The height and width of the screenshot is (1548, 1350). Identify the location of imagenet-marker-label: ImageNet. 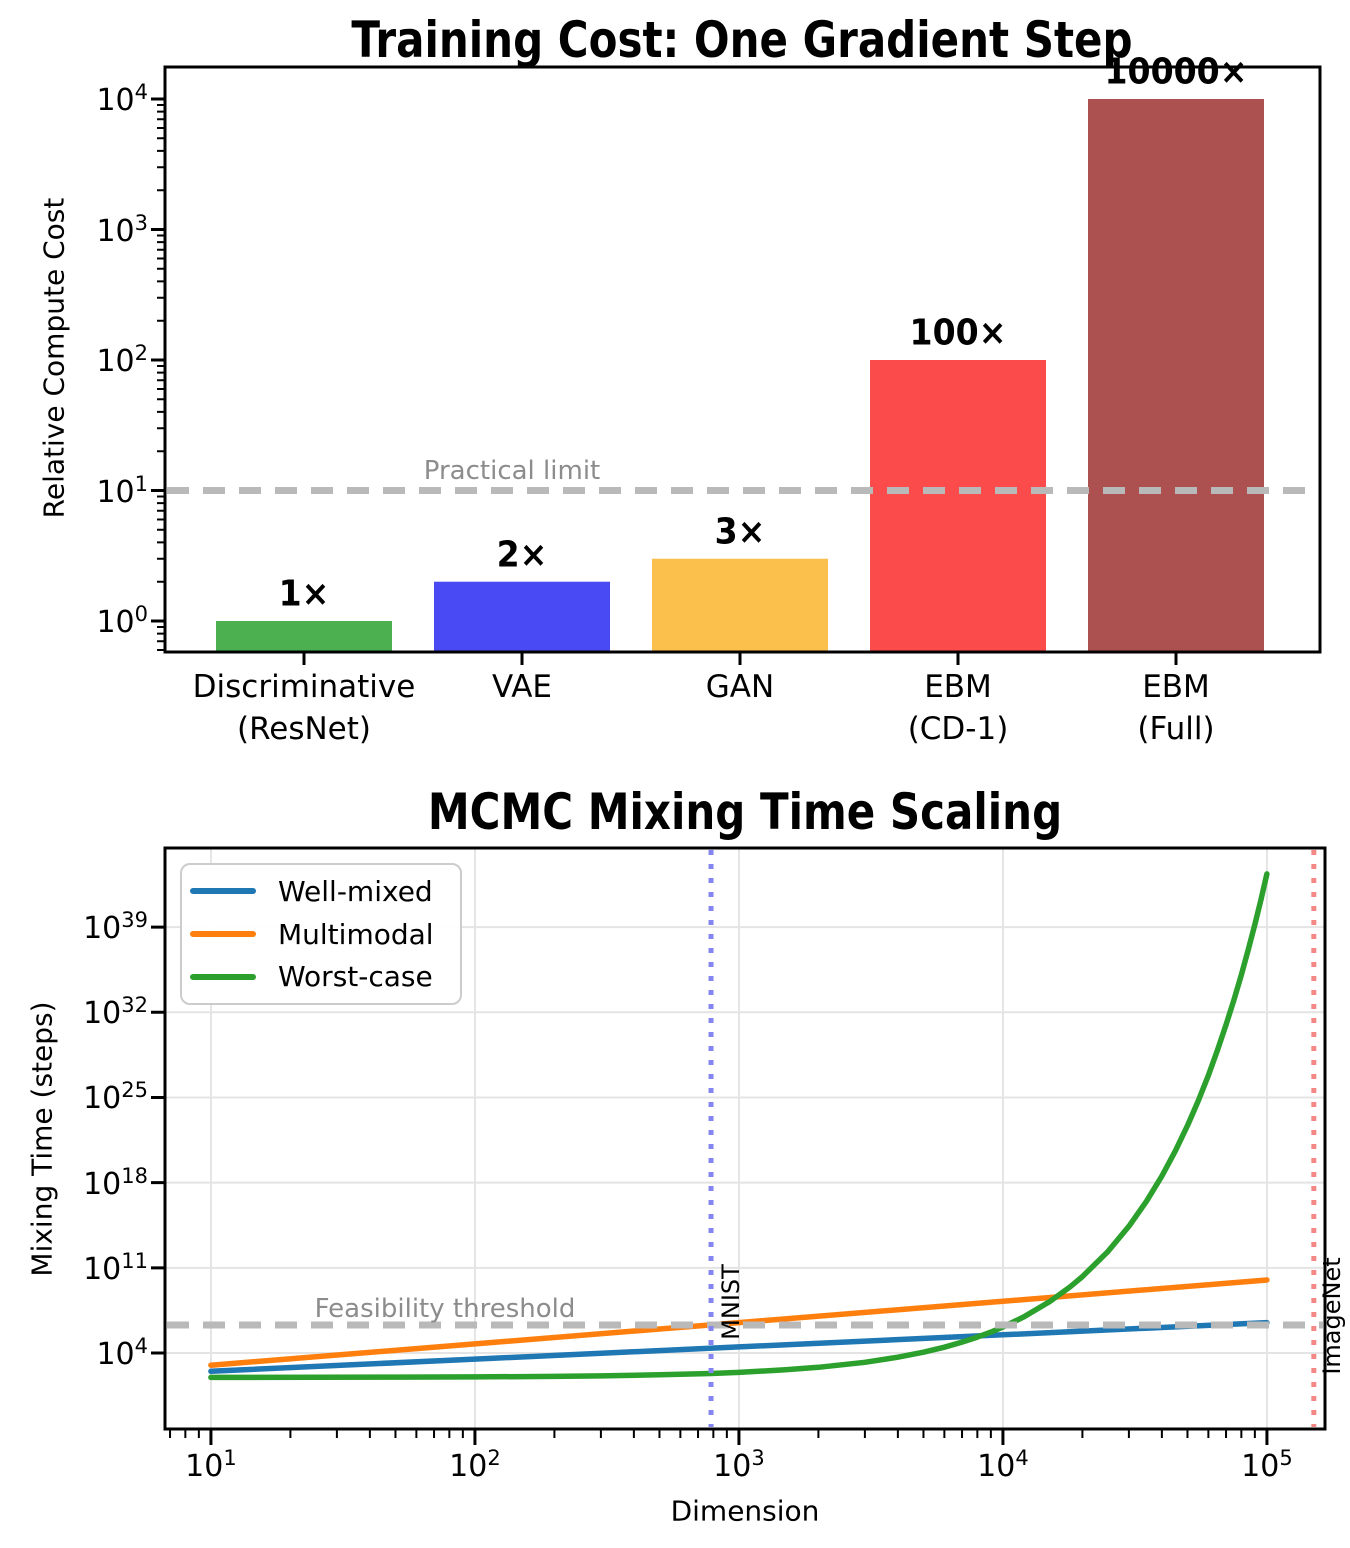
(1332, 1316).